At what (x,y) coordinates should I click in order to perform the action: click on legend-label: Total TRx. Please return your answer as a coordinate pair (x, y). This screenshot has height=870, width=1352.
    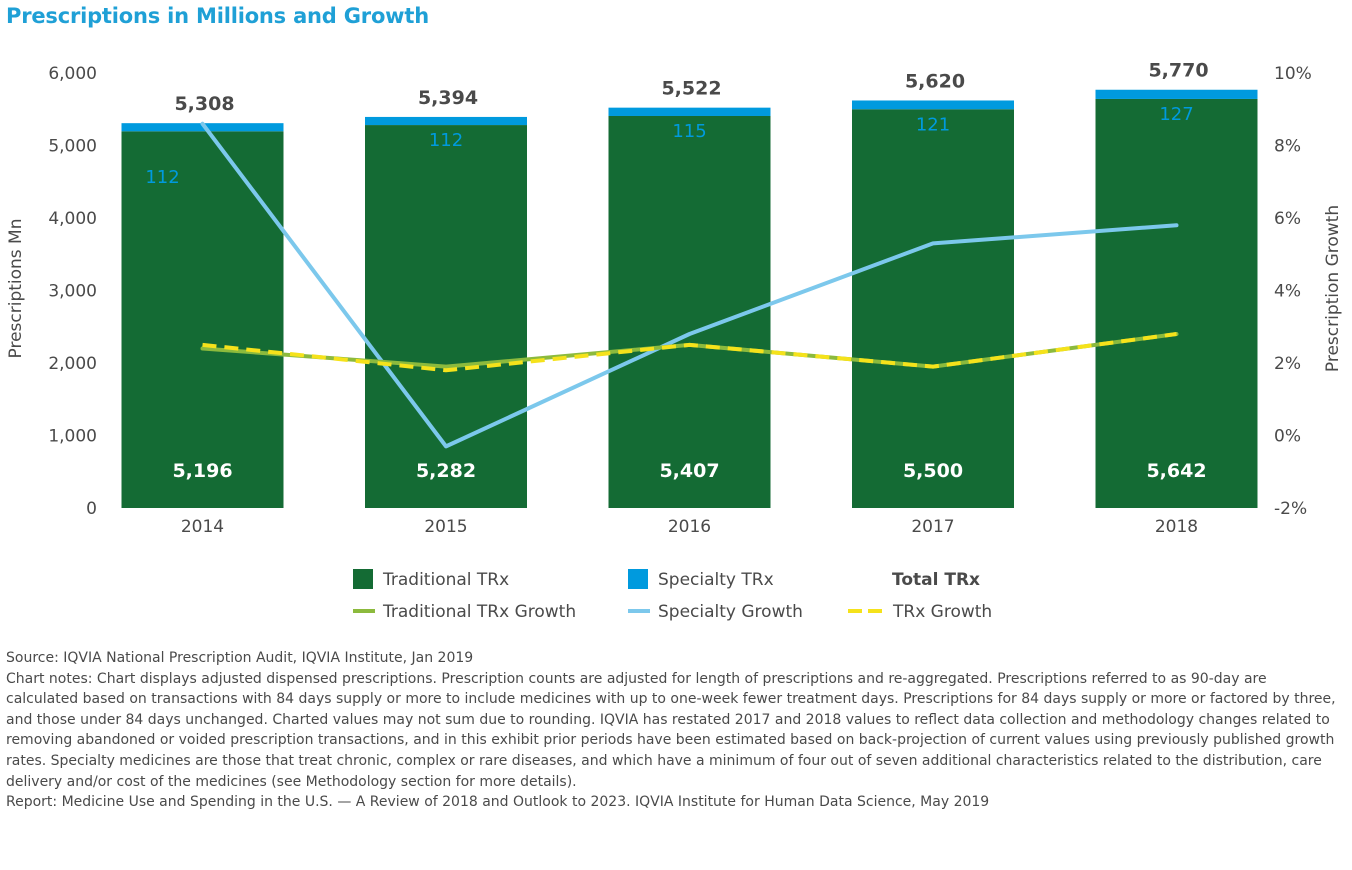
    Looking at the image, I should click on (936, 580).